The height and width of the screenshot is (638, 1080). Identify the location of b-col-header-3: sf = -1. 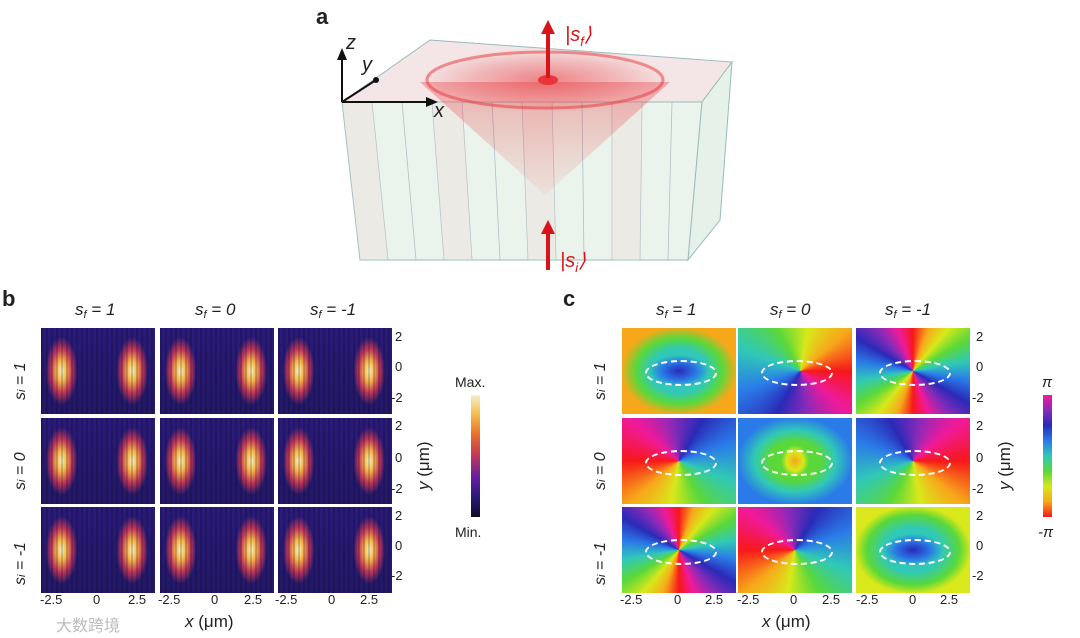
(333, 310).